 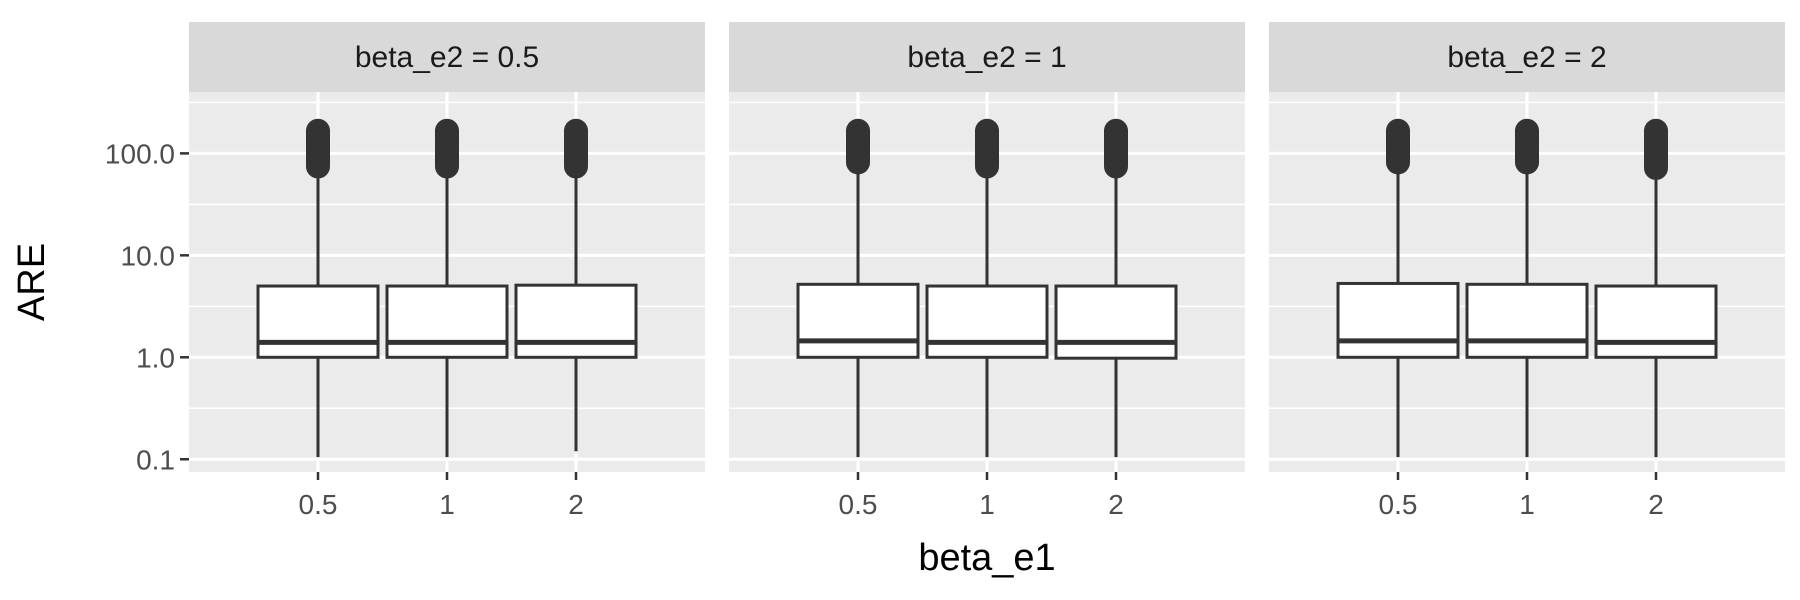 What do you see at coordinates (32, 282) in the screenshot?
I see `y-axis-title: ARE` at bounding box center [32, 282].